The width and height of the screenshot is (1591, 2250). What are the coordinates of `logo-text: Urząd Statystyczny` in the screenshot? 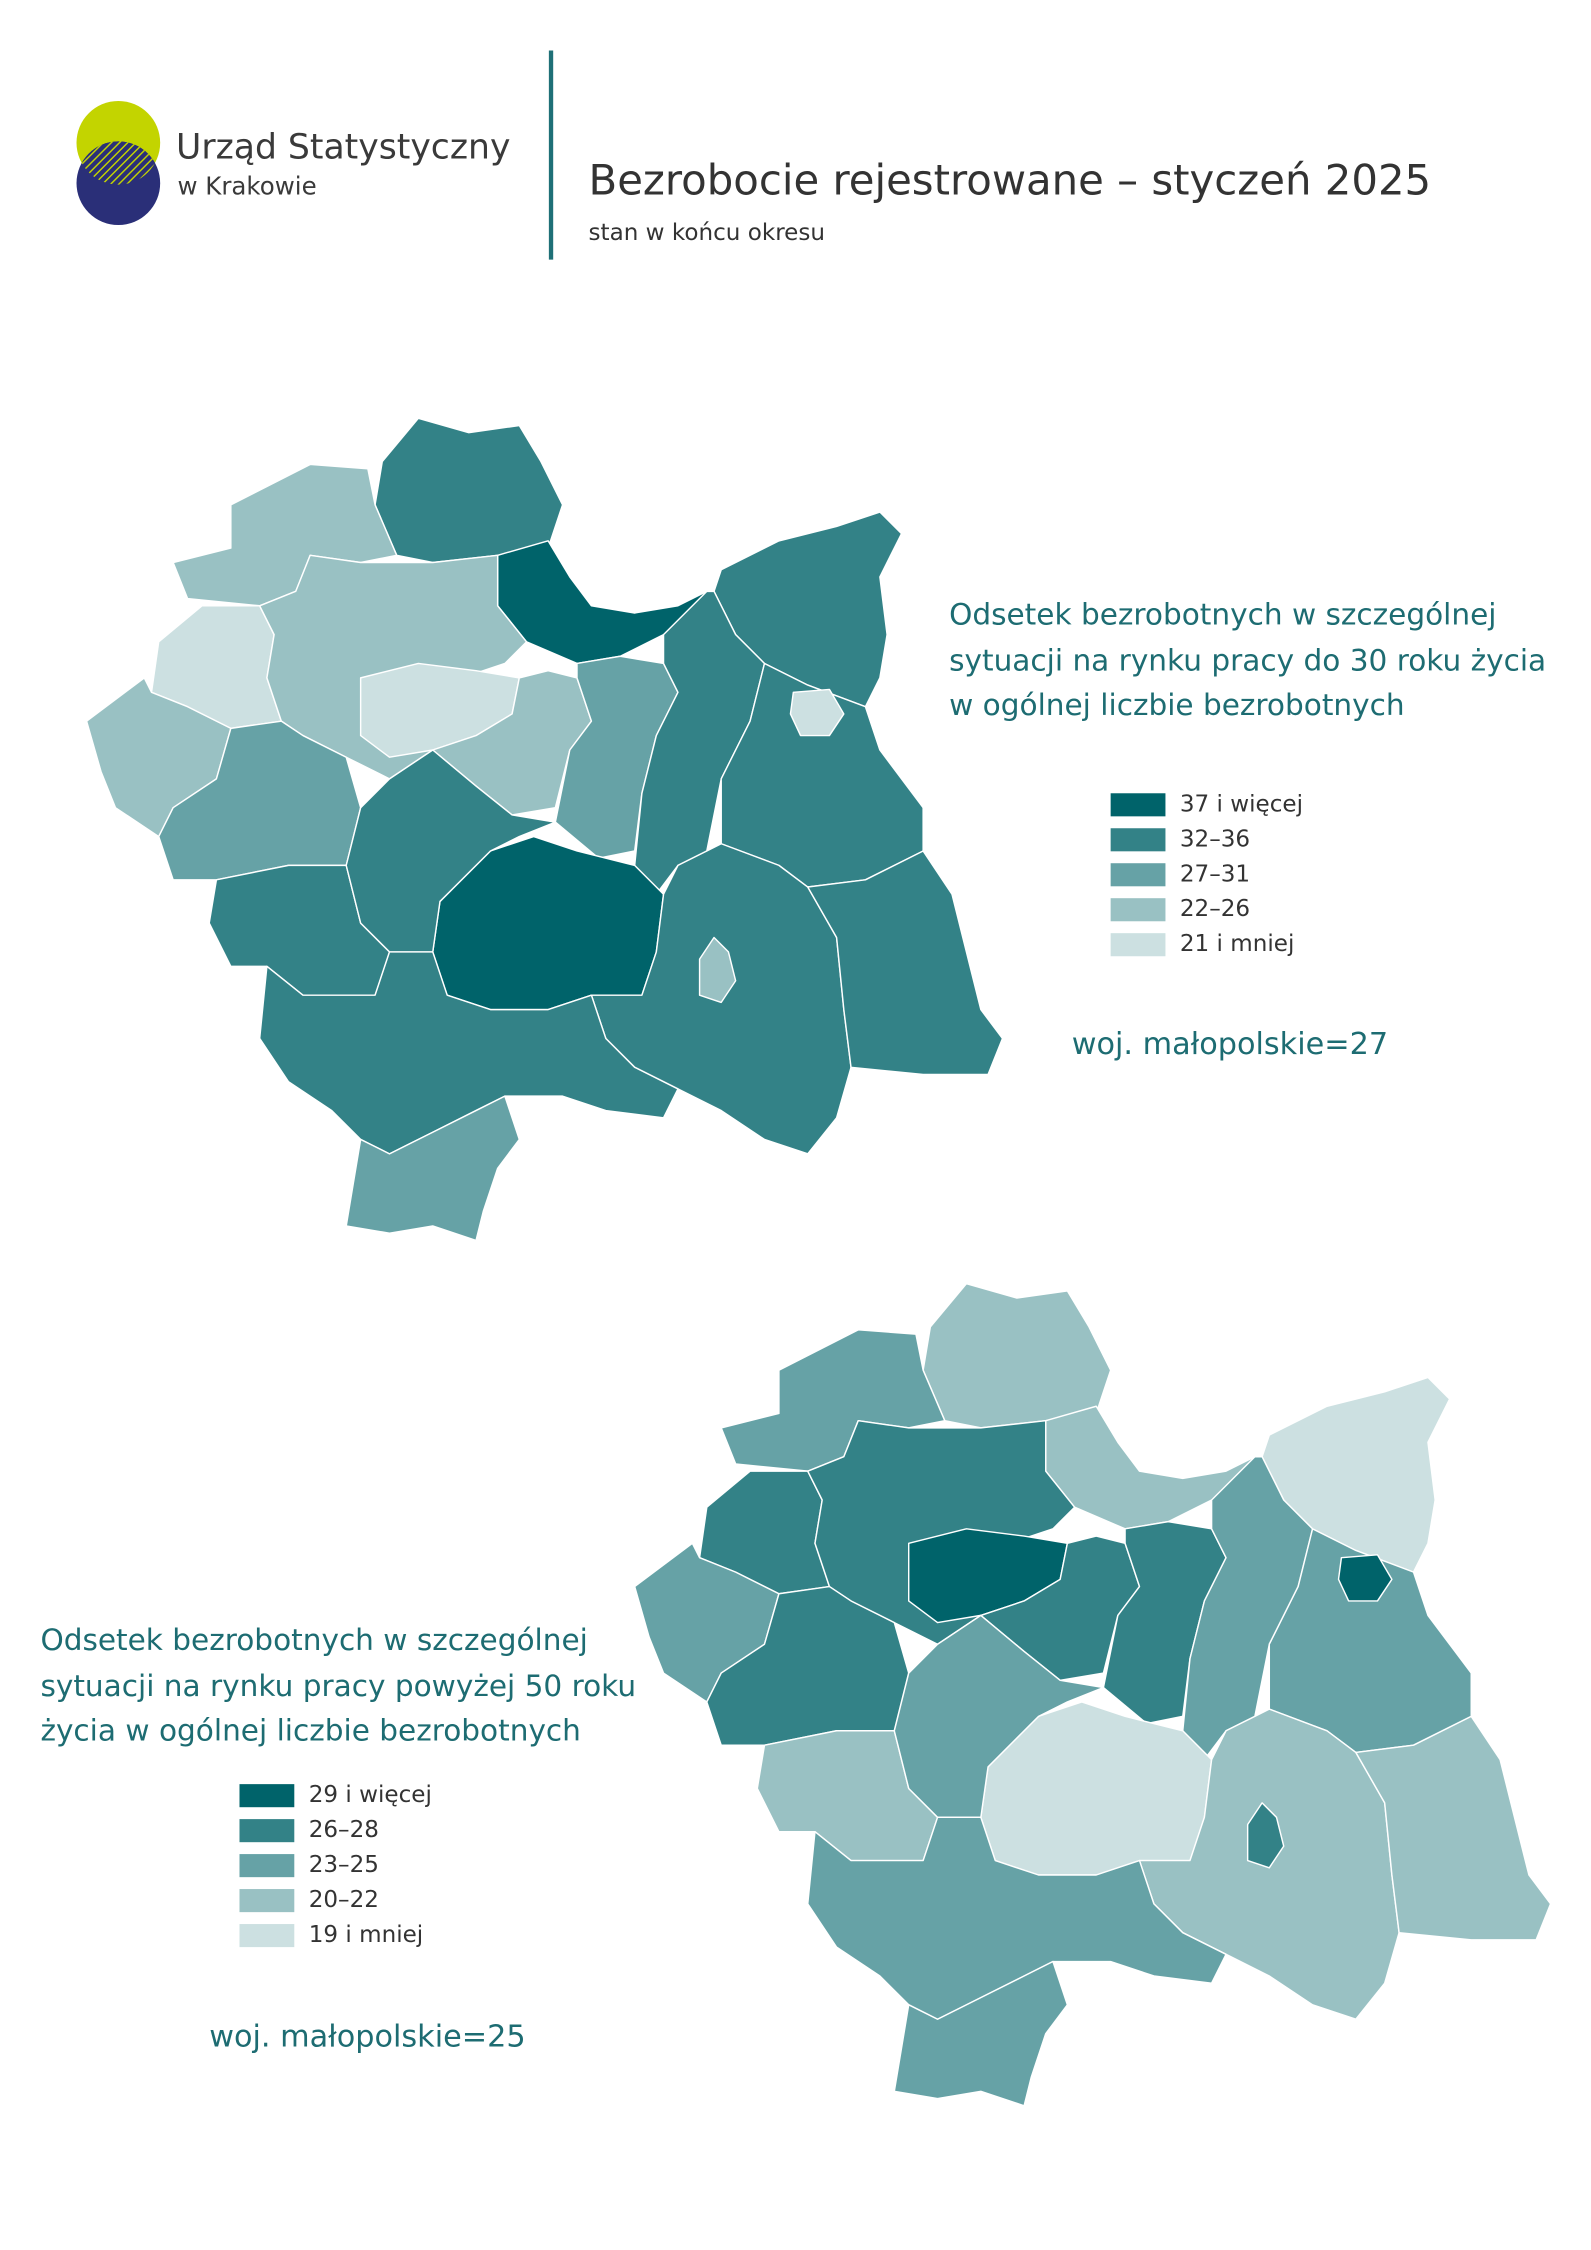 It's located at (343, 148).